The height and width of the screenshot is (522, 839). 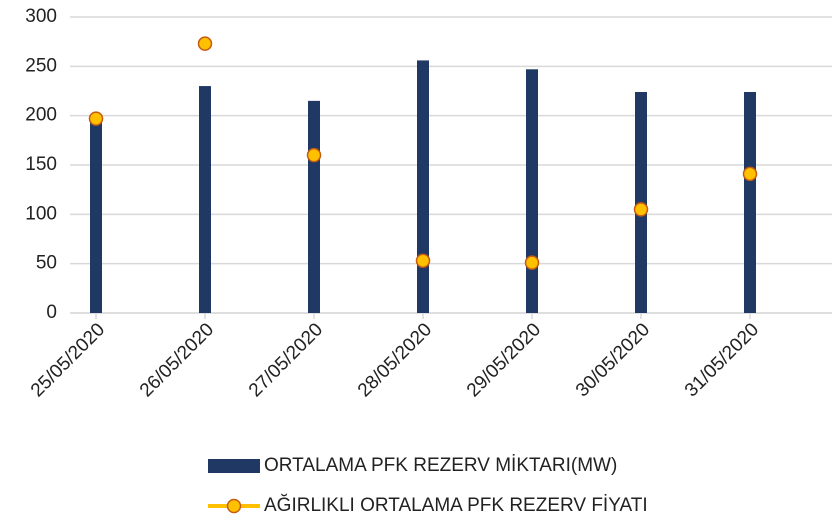 What do you see at coordinates (46, 263) in the screenshot?
I see `y-tick-label: 50` at bounding box center [46, 263].